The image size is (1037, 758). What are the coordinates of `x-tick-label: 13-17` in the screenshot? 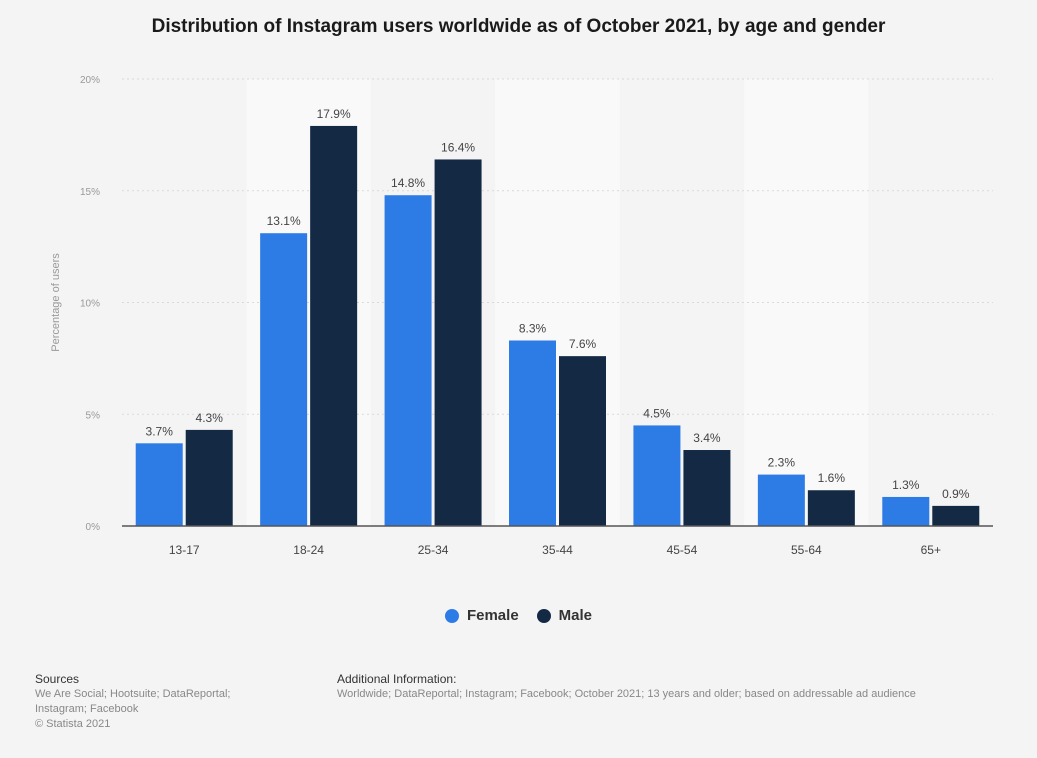 It's located at (184, 550).